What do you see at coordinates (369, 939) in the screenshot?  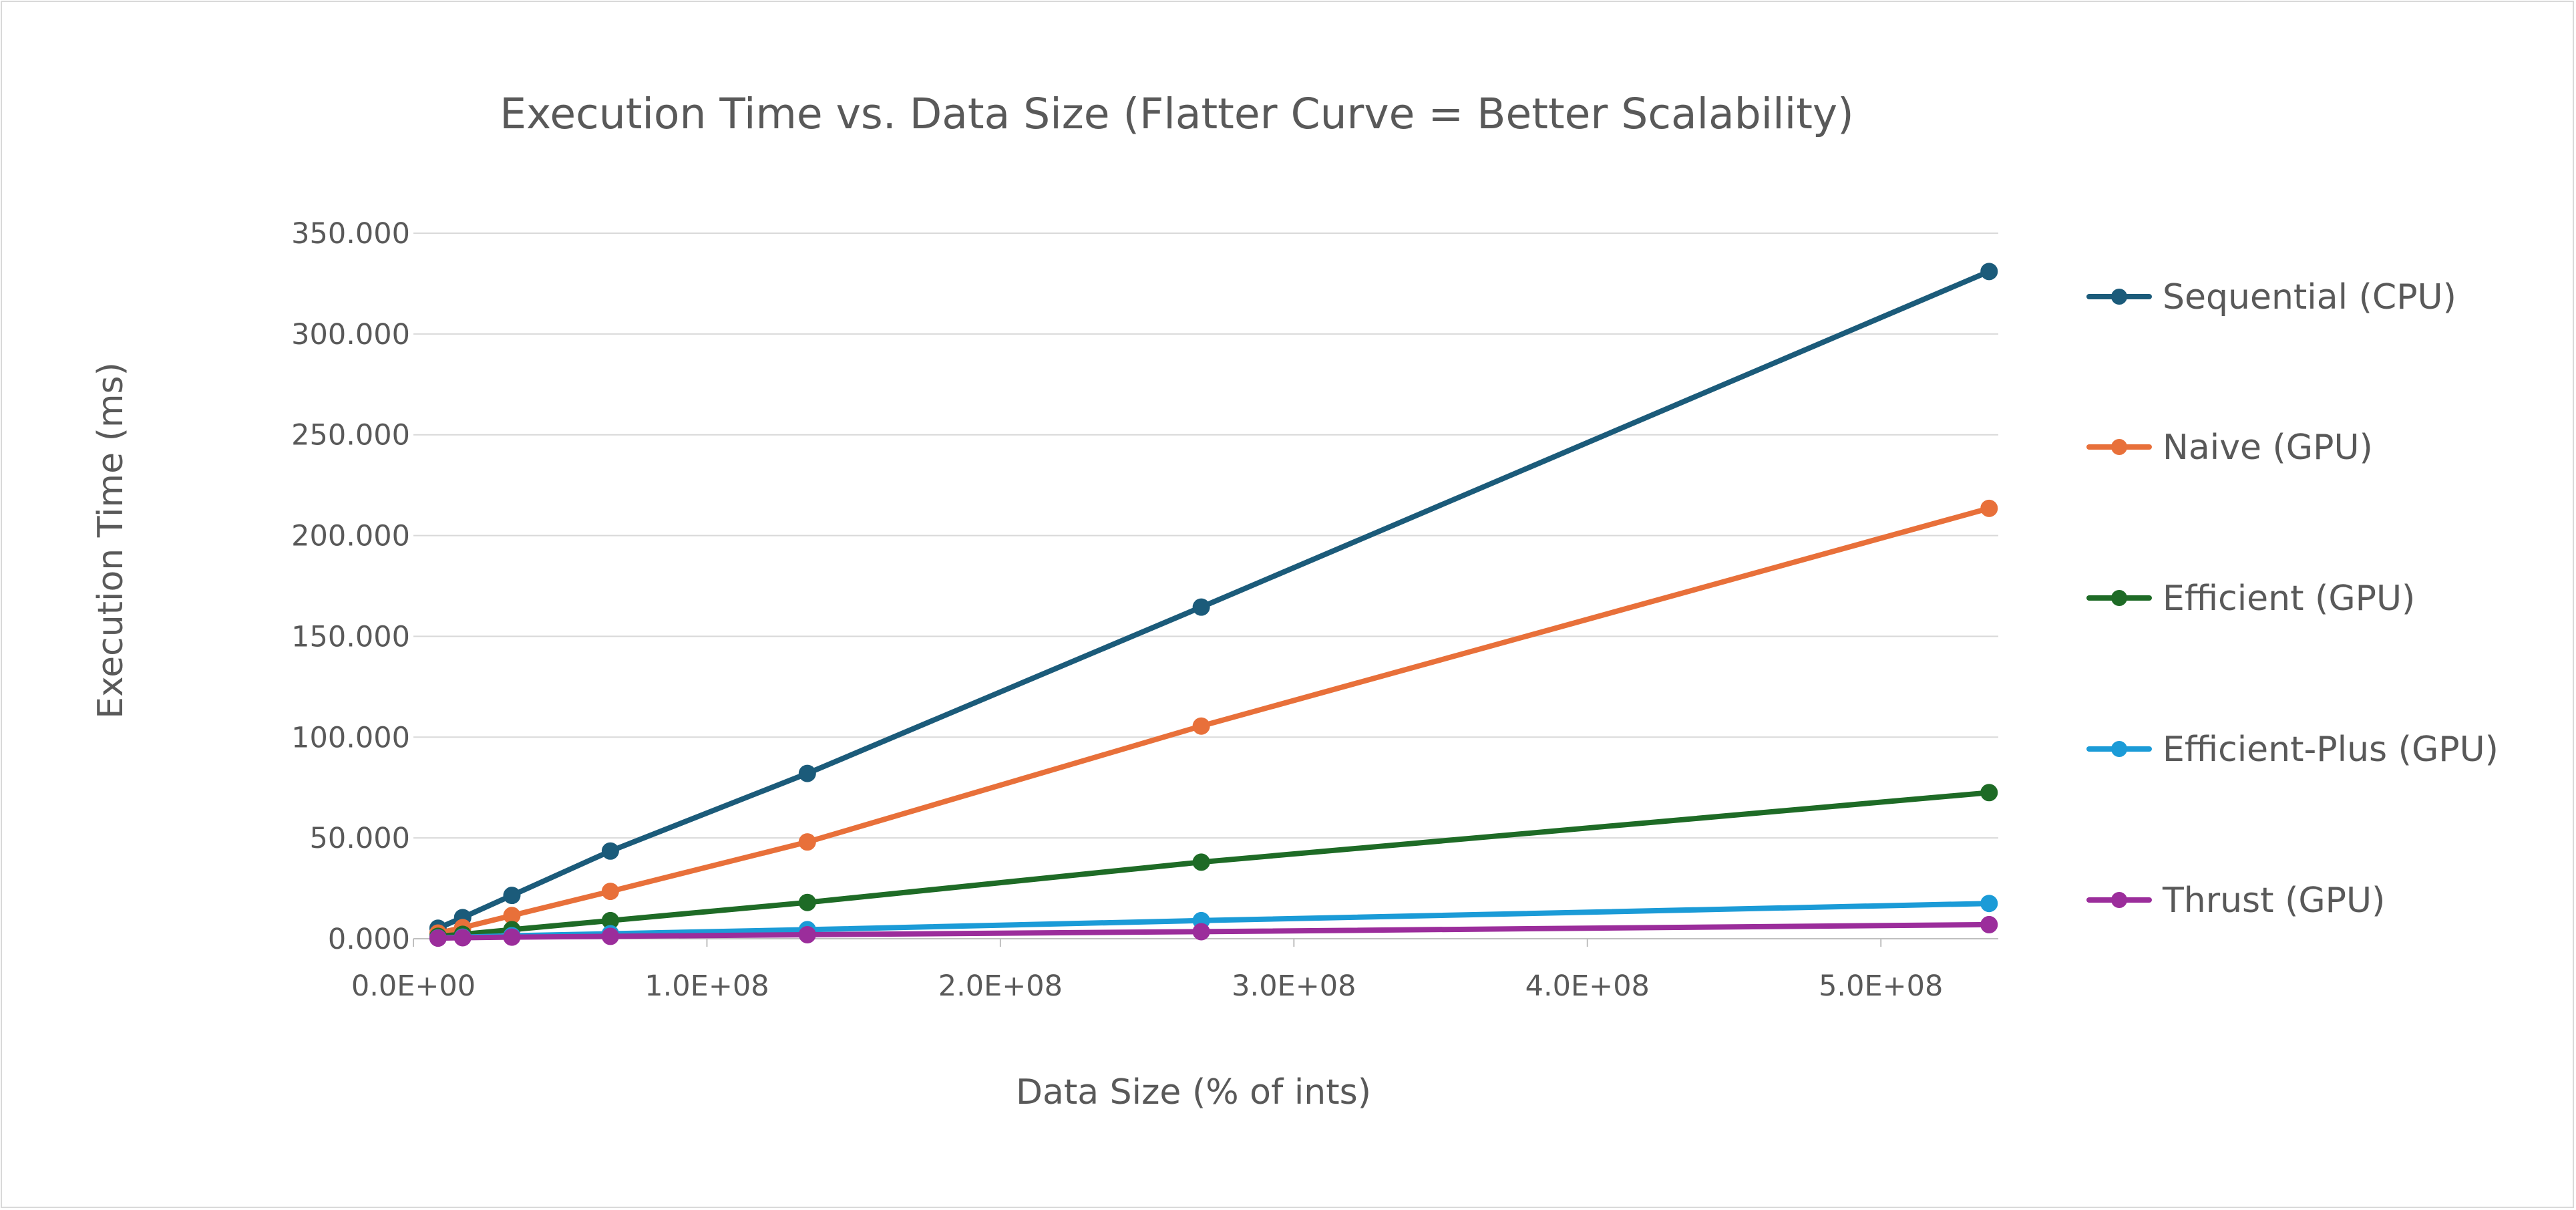 I see `y-tick-label: 0.000` at bounding box center [369, 939].